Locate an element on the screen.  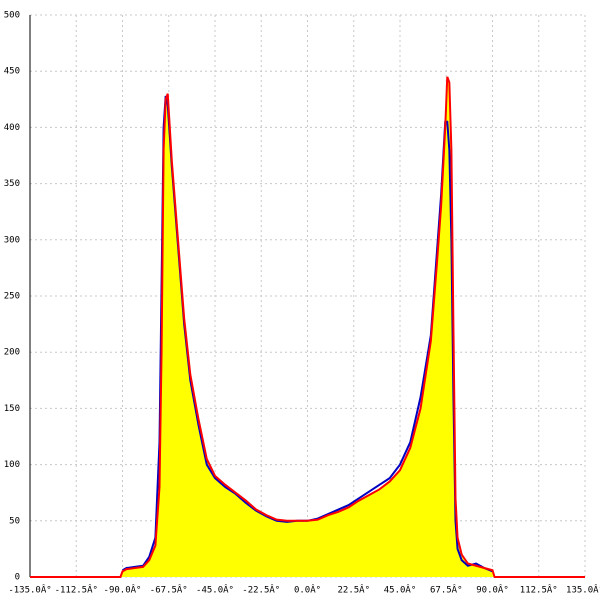
y-tick-label: 400 is located at coordinates (12, 128).